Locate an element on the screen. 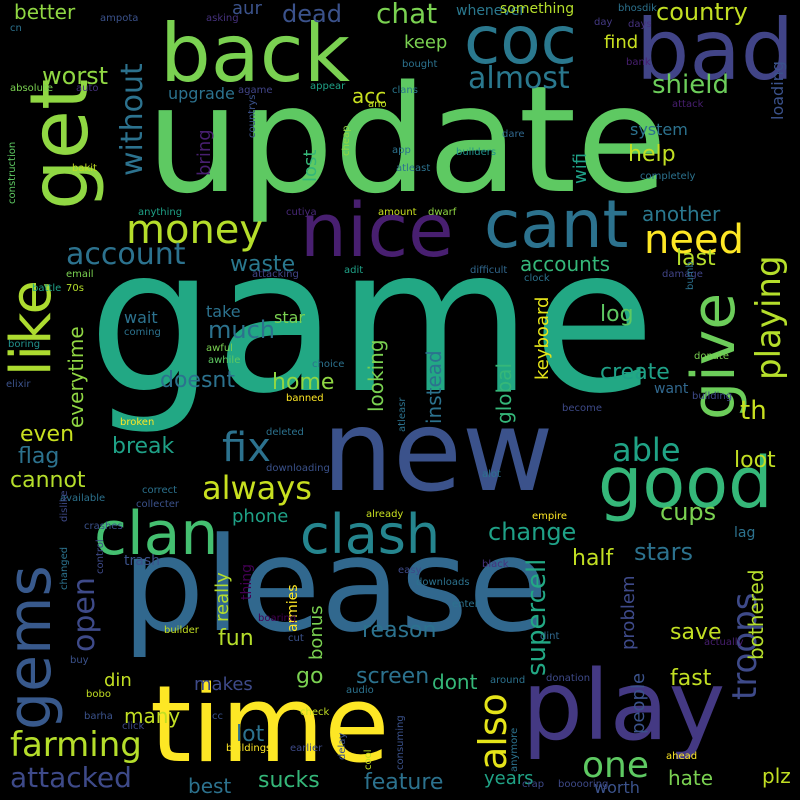 The image size is (800, 800). word-cups: cups is located at coordinates (688, 512).